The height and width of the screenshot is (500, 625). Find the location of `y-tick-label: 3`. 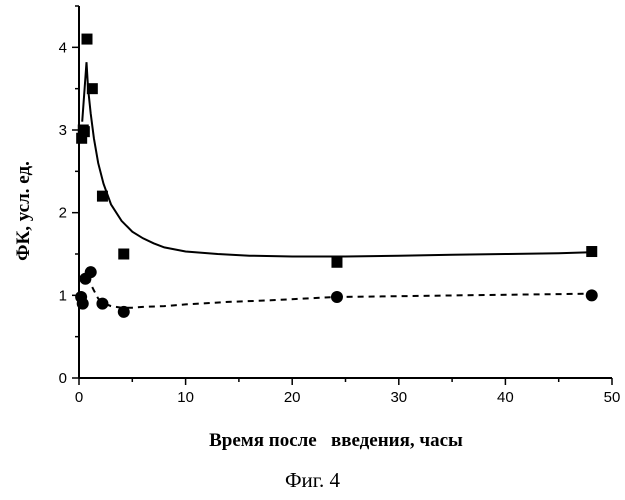

y-tick-label: 3 is located at coordinates (63, 130).